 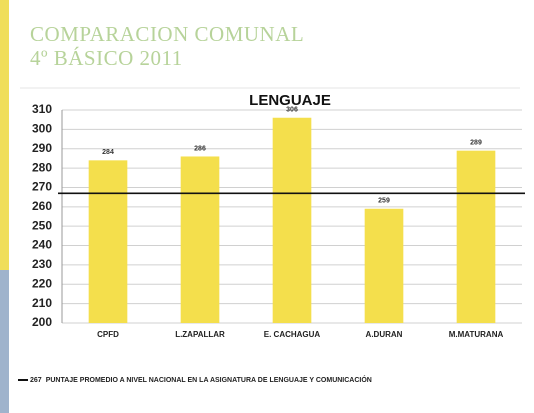 I want to click on y-tick-label: 260, so click(x=42, y=206).